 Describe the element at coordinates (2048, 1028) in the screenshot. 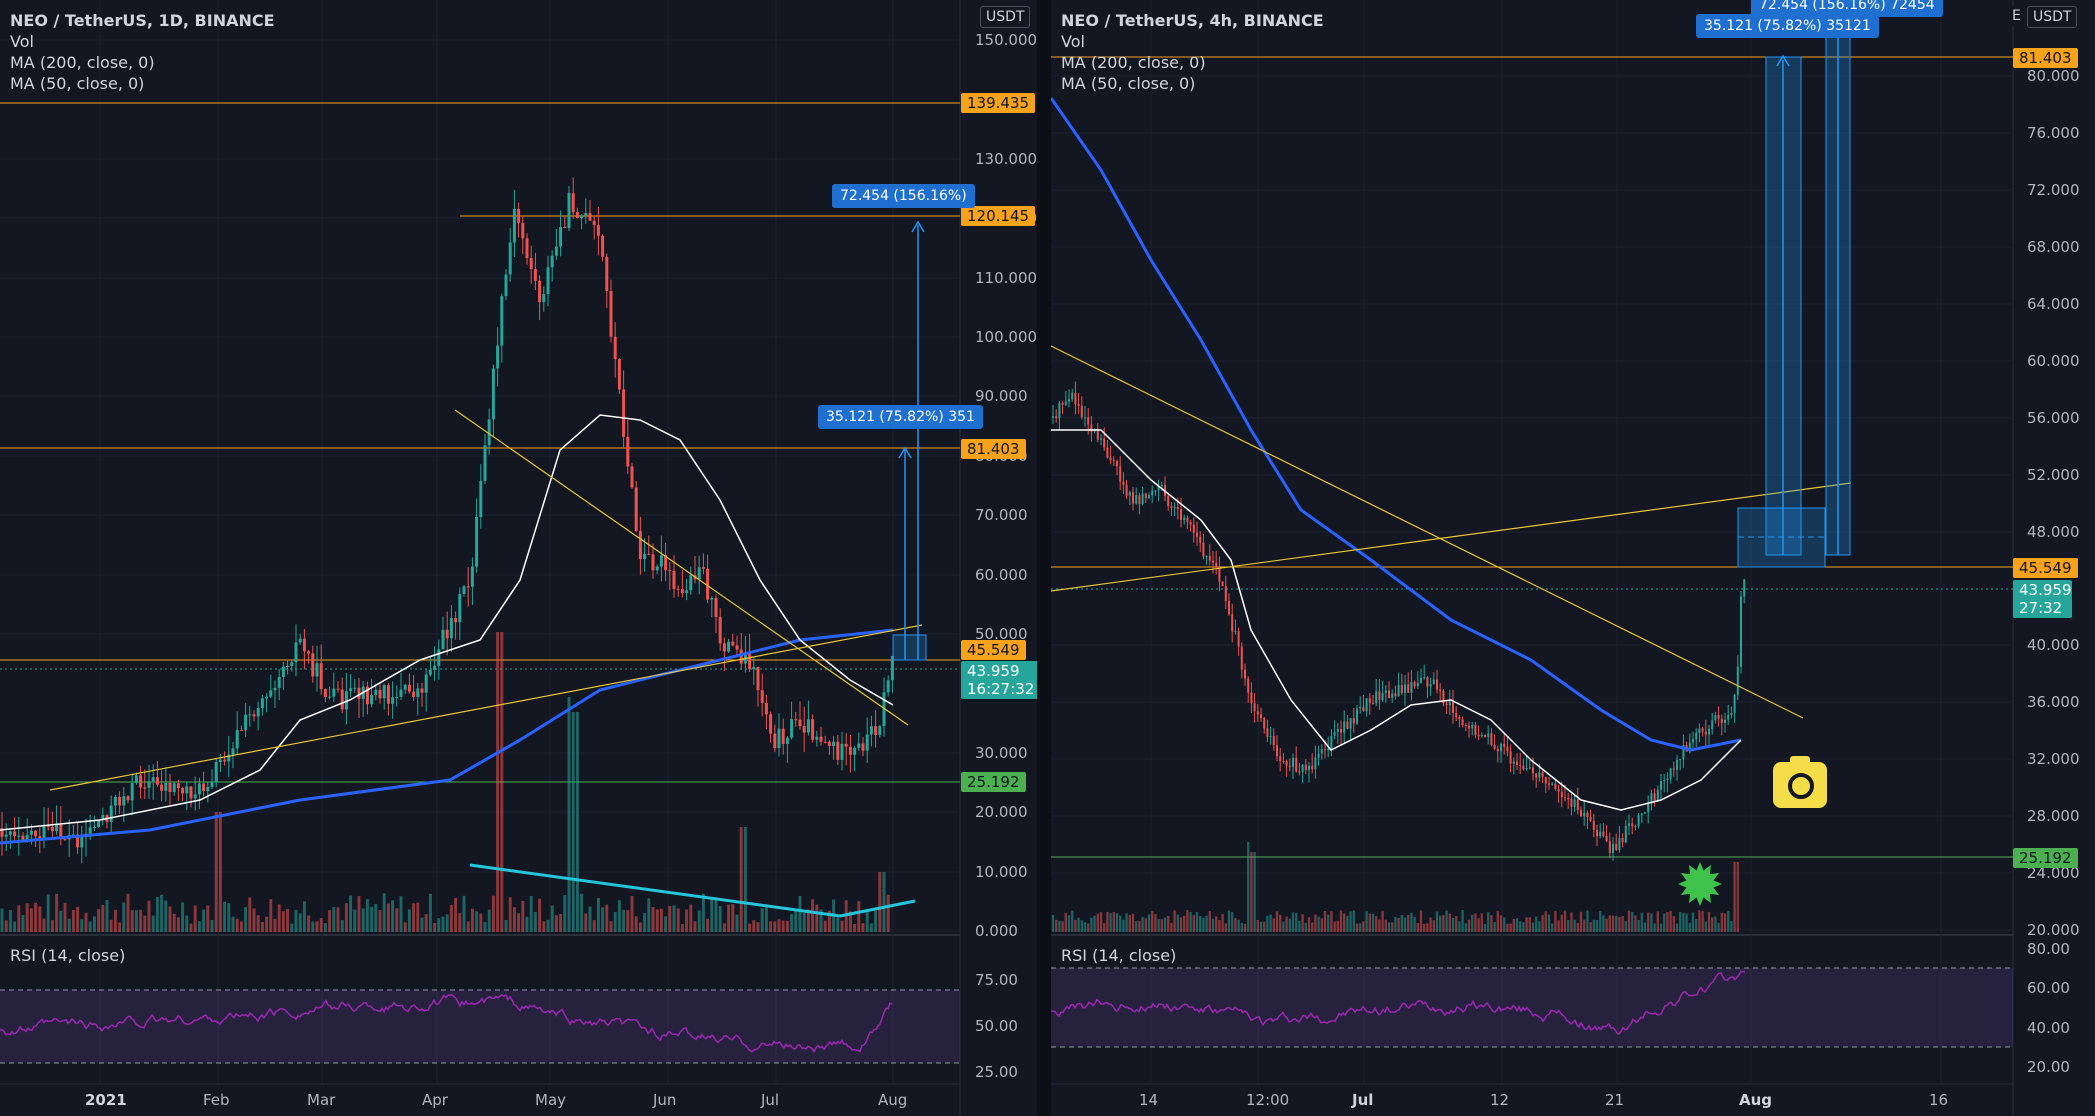

I see `rsi-tick-label: 40.00` at that location.